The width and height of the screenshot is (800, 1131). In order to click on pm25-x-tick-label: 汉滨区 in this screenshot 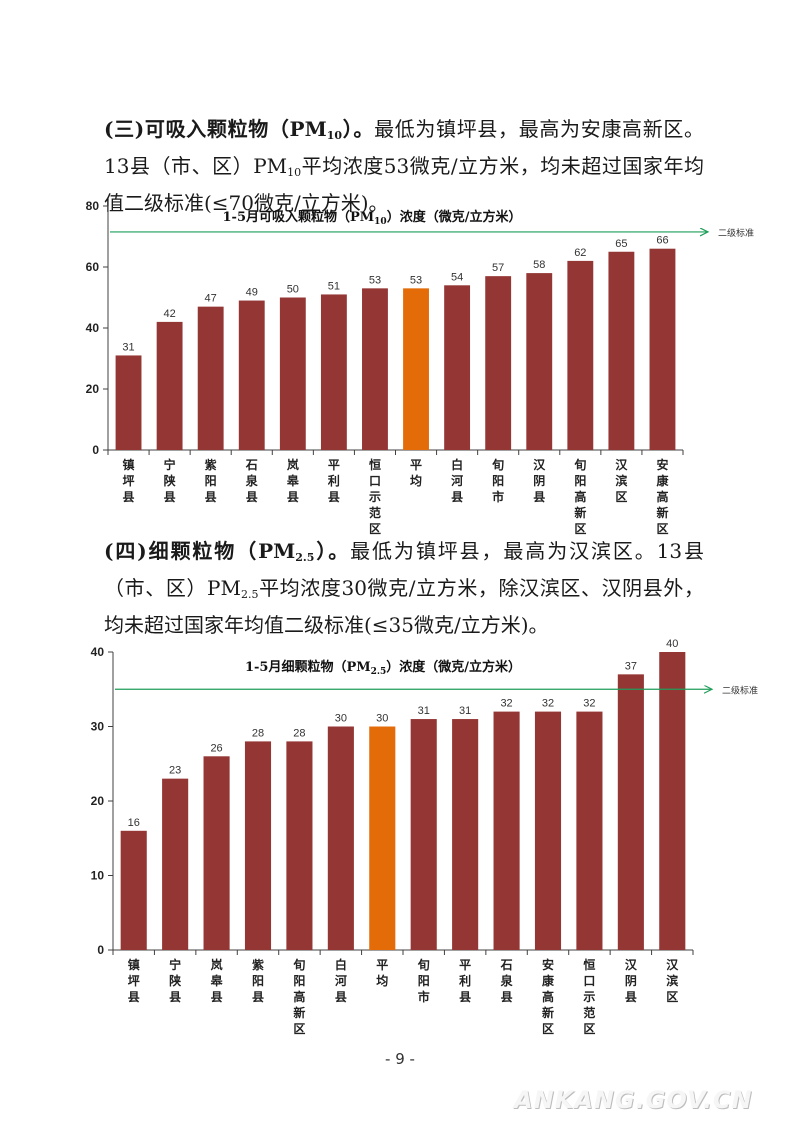, I will do `click(672, 980)`.